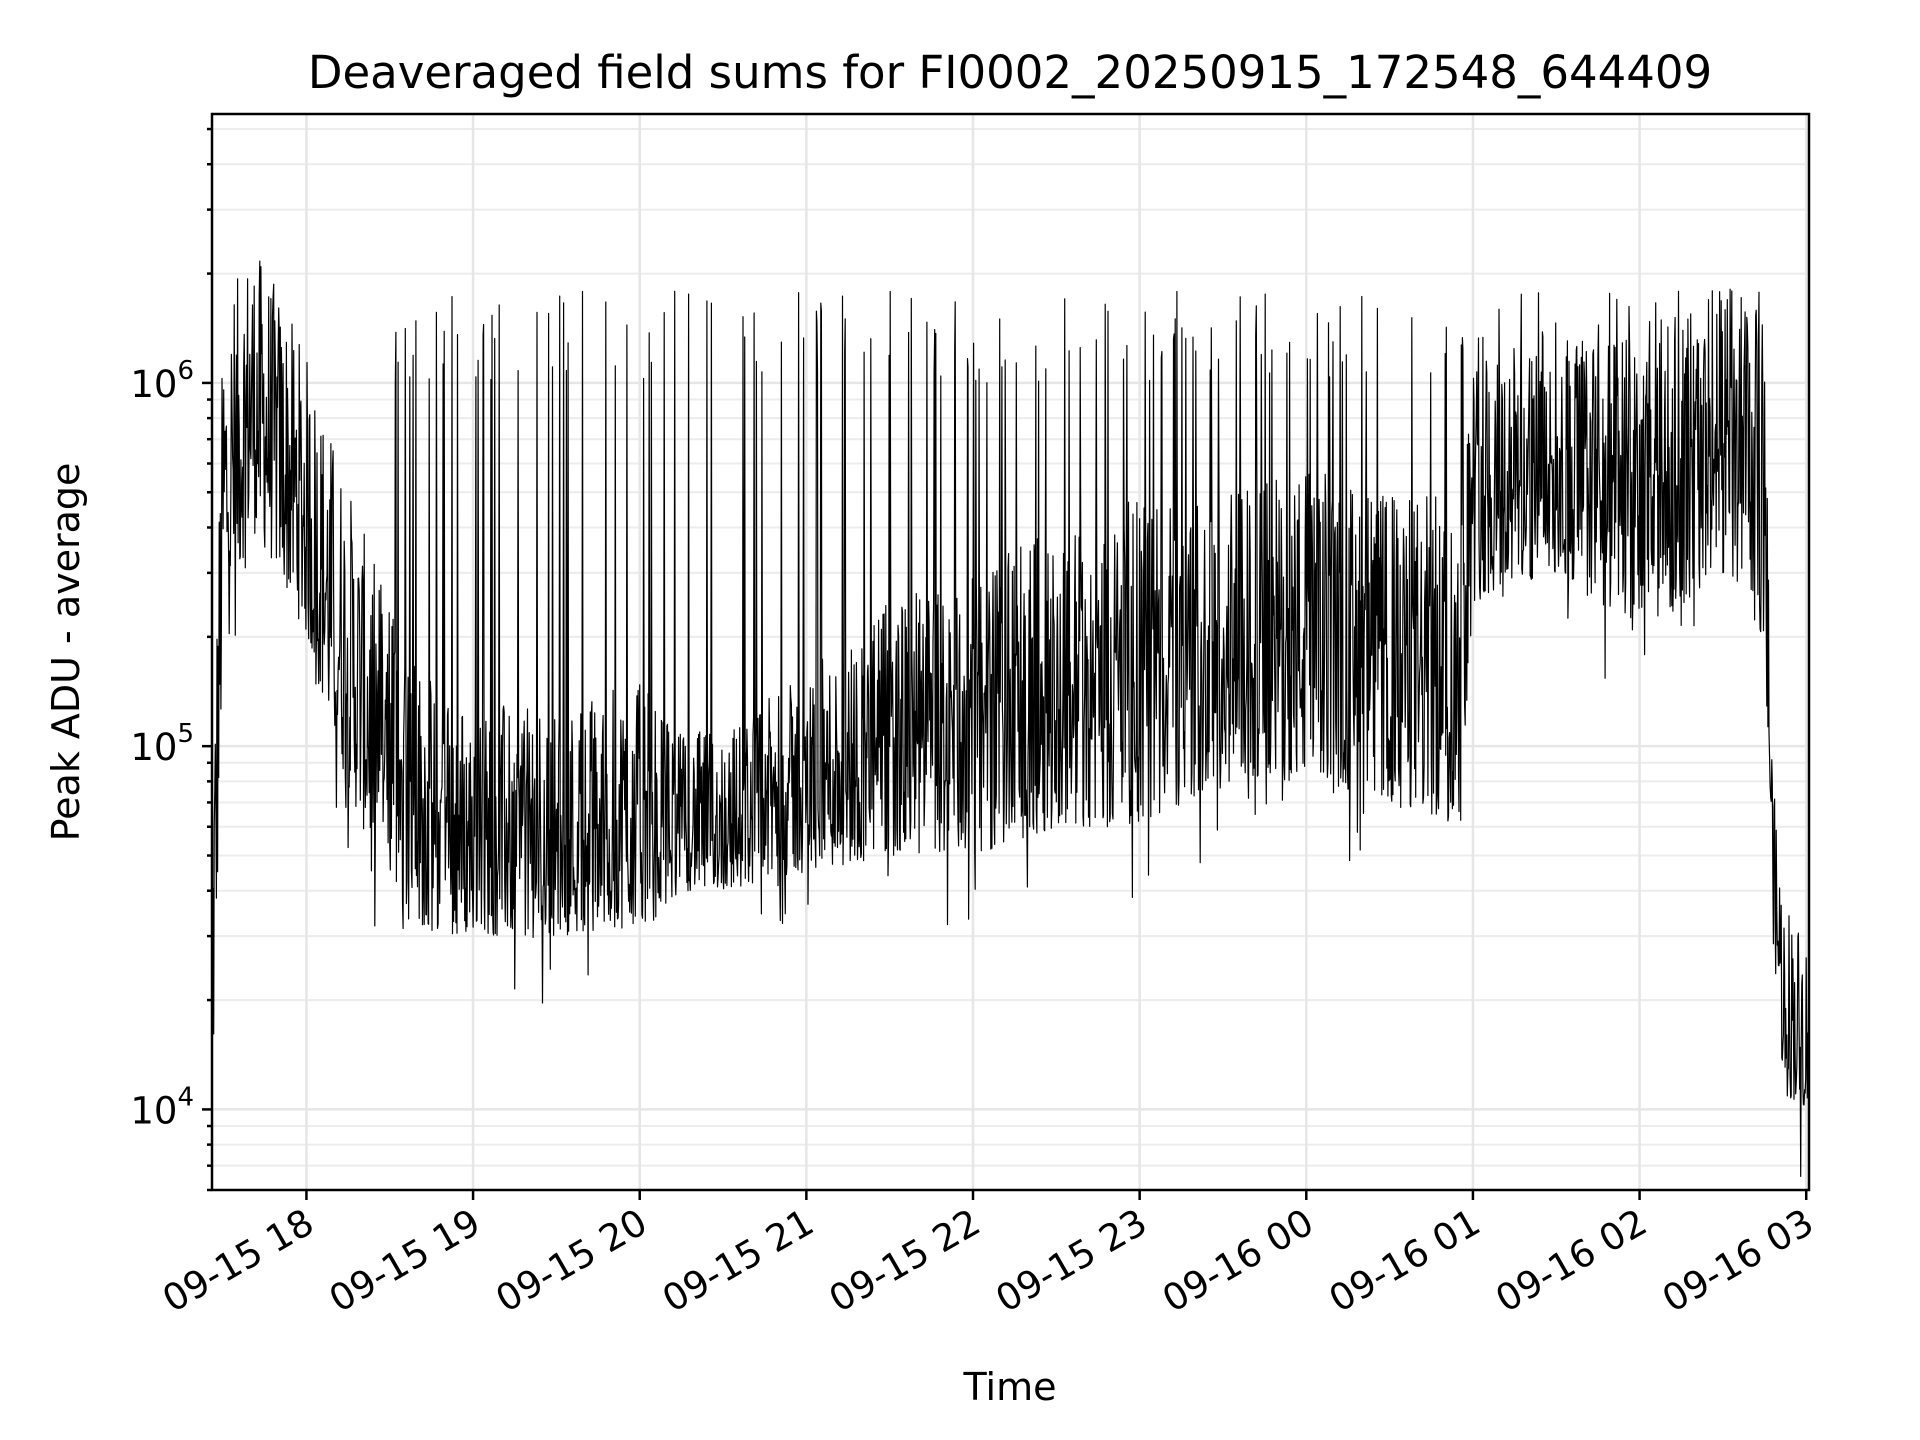  I want to click on y-axis-label: Peak ADU - average, so click(66, 652).